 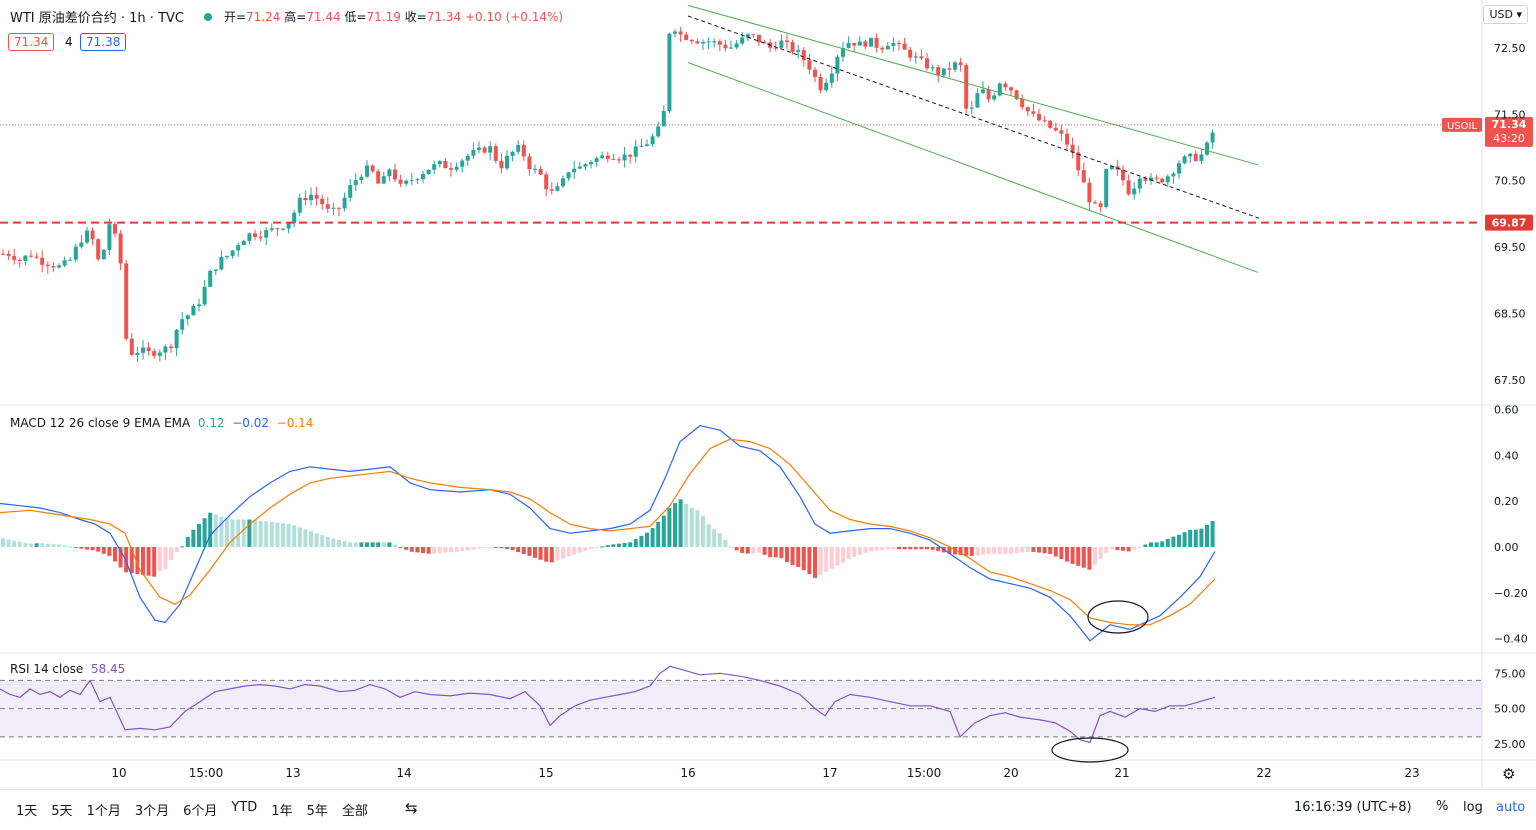 What do you see at coordinates (1090, 750) in the screenshot?
I see `rsi-annotation-ellipse` at bounding box center [1090, 750].